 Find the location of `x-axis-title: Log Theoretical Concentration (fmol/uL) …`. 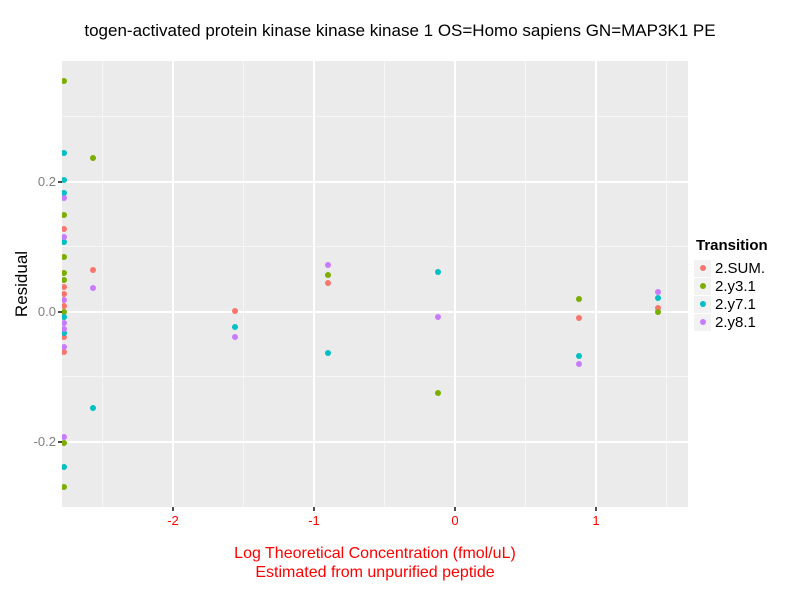

x-axis-title: Log Theoretical Concentration (fmol/uL) … is located at coordinates (375, 563).